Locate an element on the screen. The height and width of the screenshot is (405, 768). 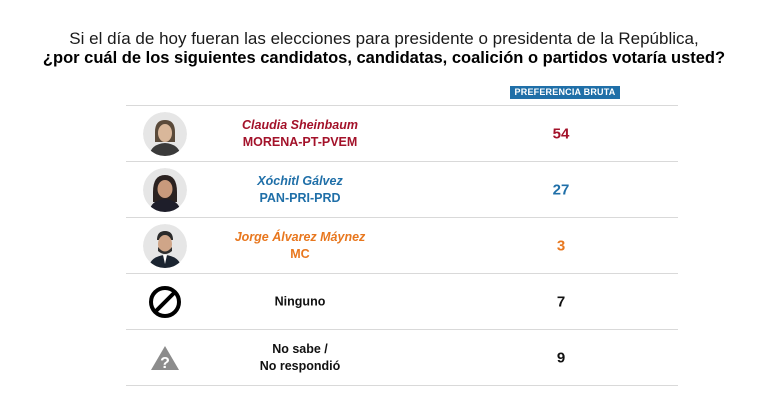
avatar-galvez is located at coordinates (165, 190).